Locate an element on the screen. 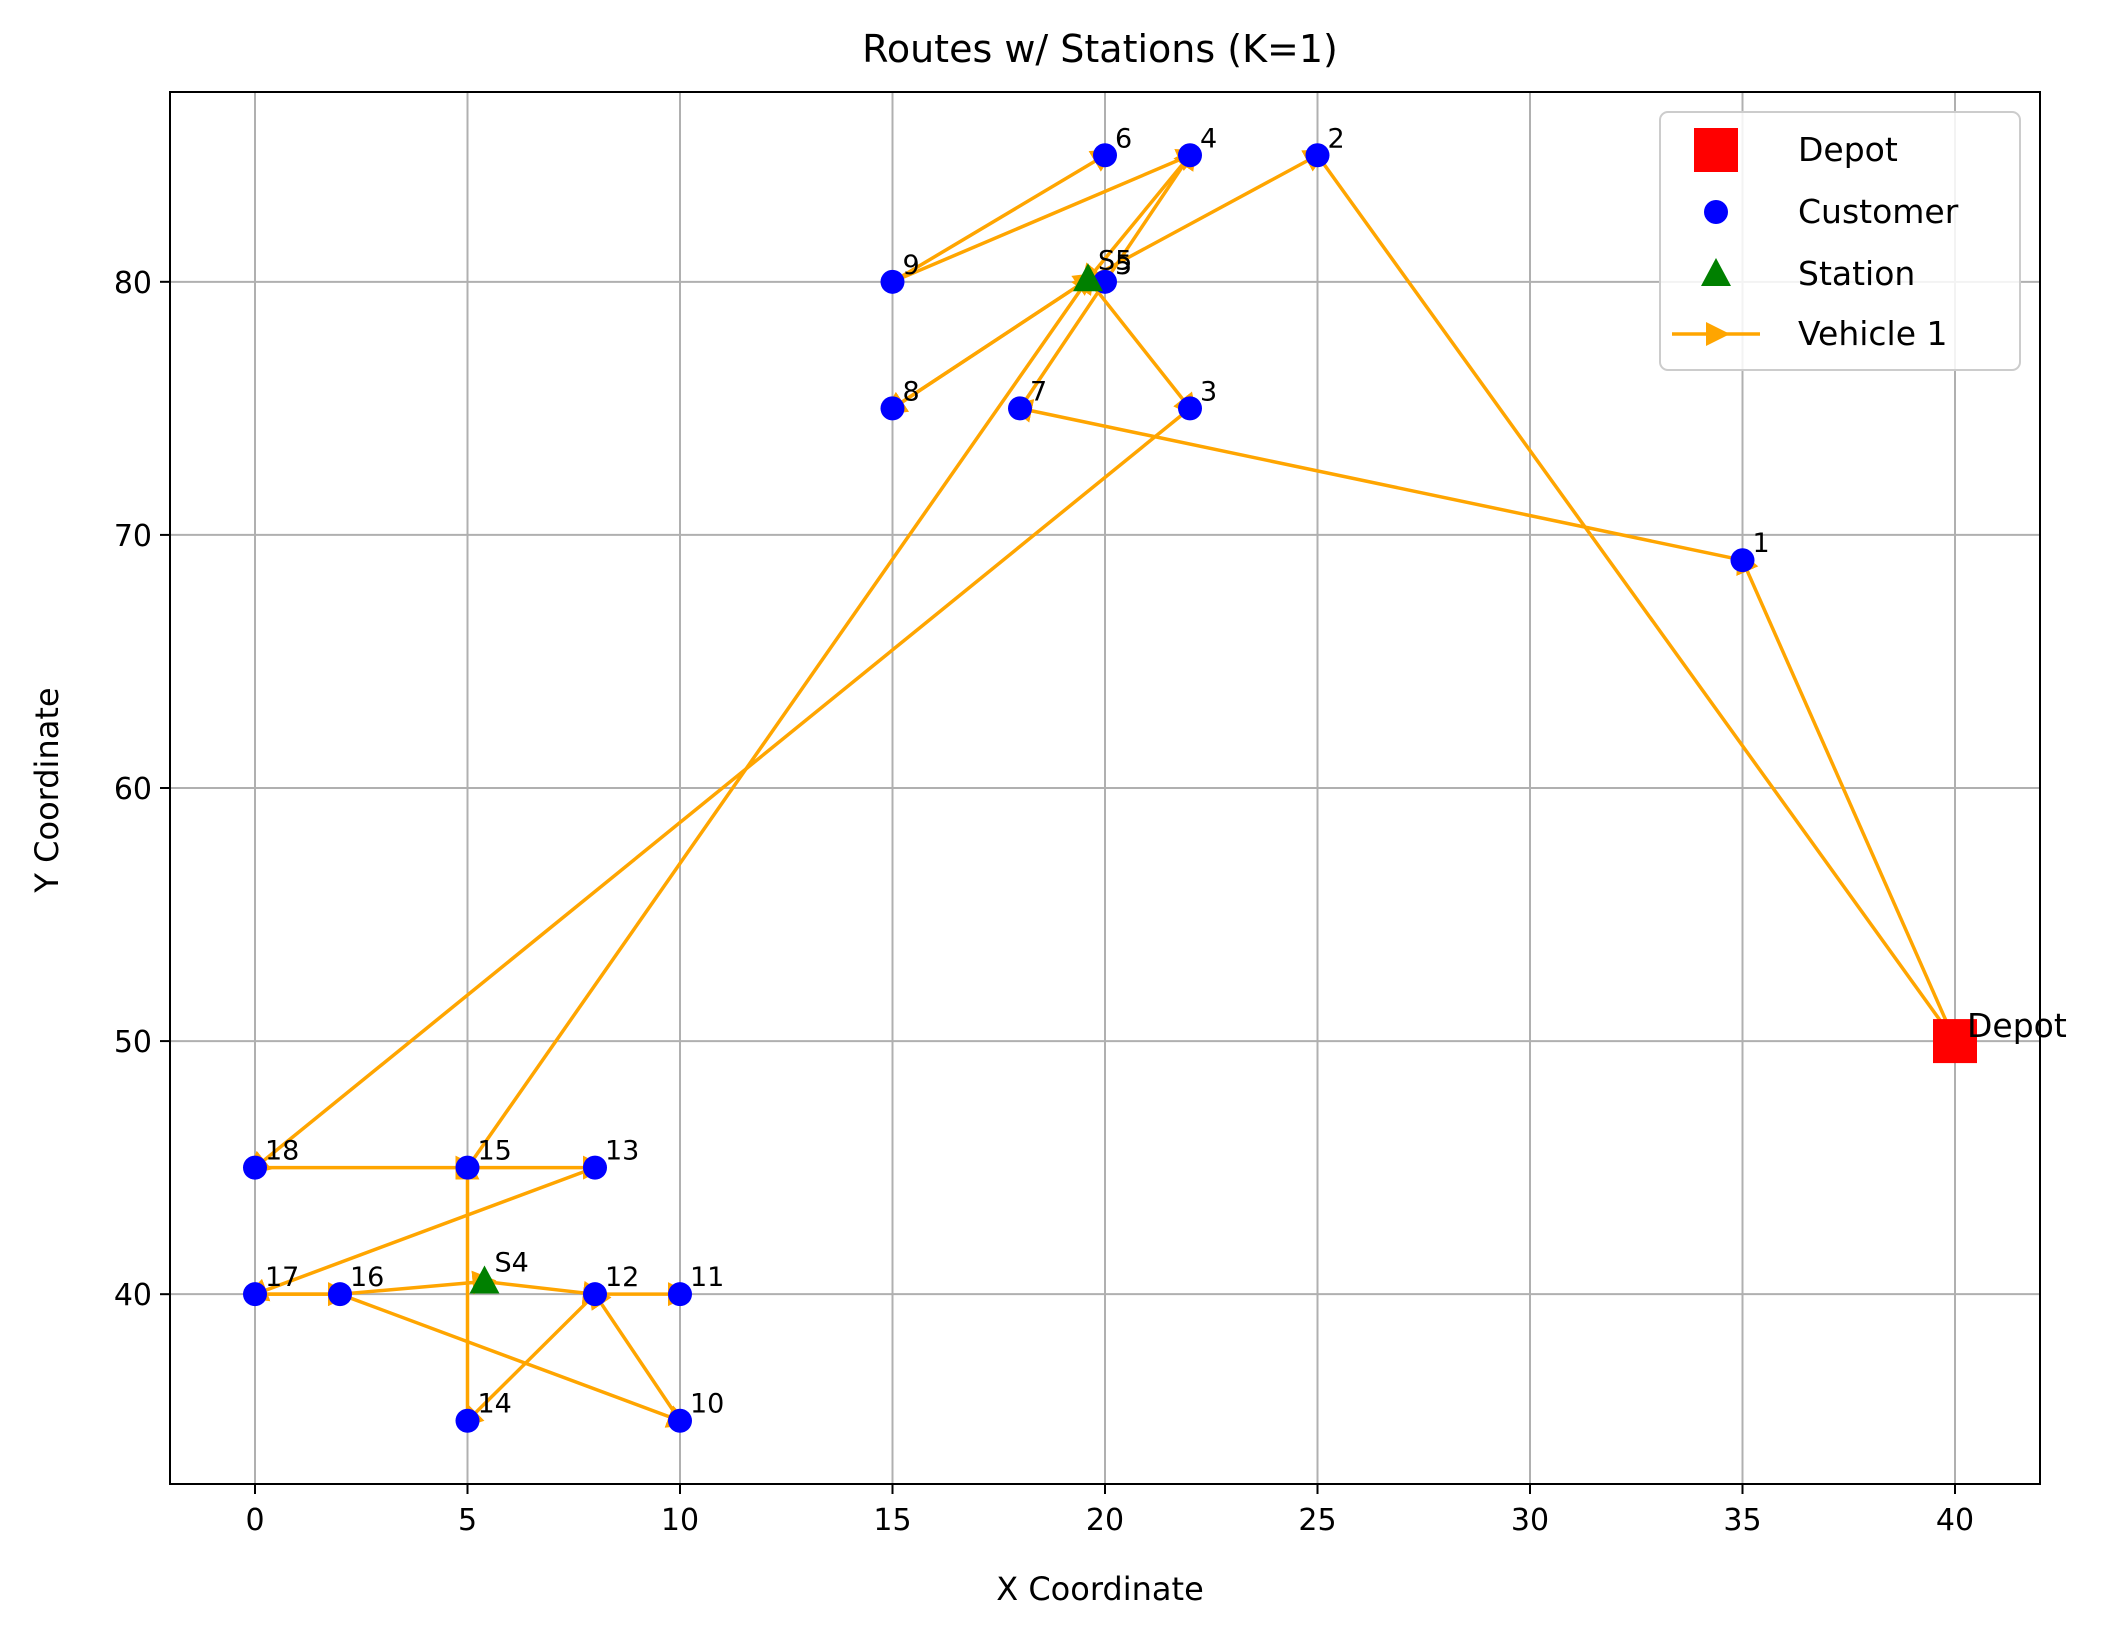  customer-label: 1 is located at coordinates (1761, 543).